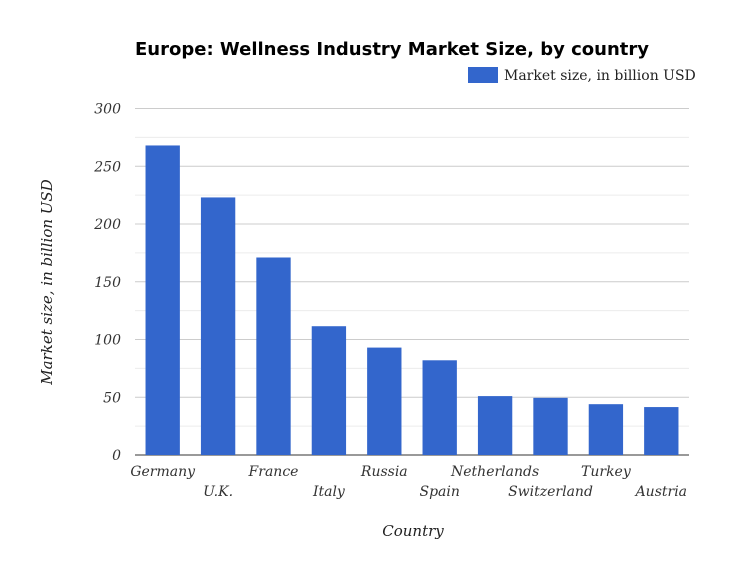 This screenshot has width=750, height=567. What do you see at coordinates (107, 341) in the screenshot?
I see `y-tick-label: 100` at bounding box center [107, 341].